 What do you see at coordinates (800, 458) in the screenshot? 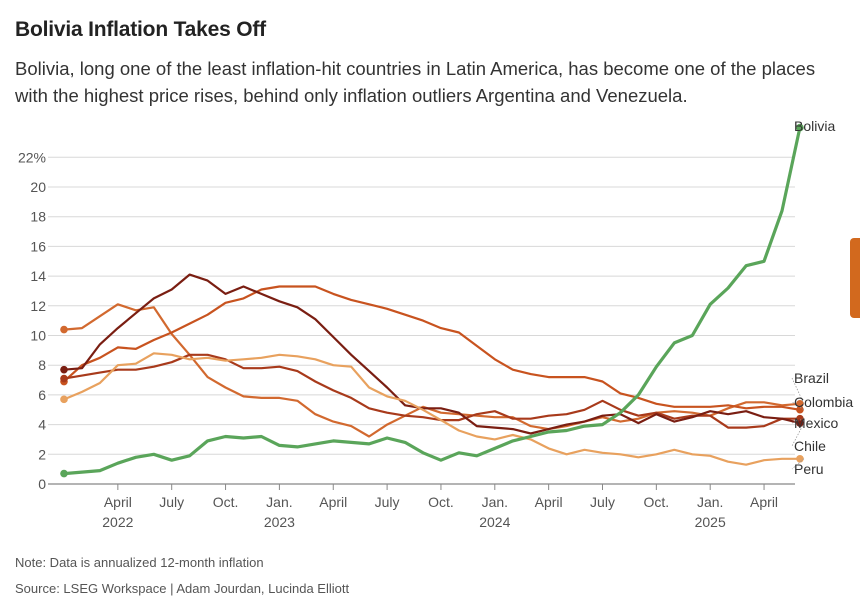
I see `series-end-dot-peru` at bounding box center [800, 458].